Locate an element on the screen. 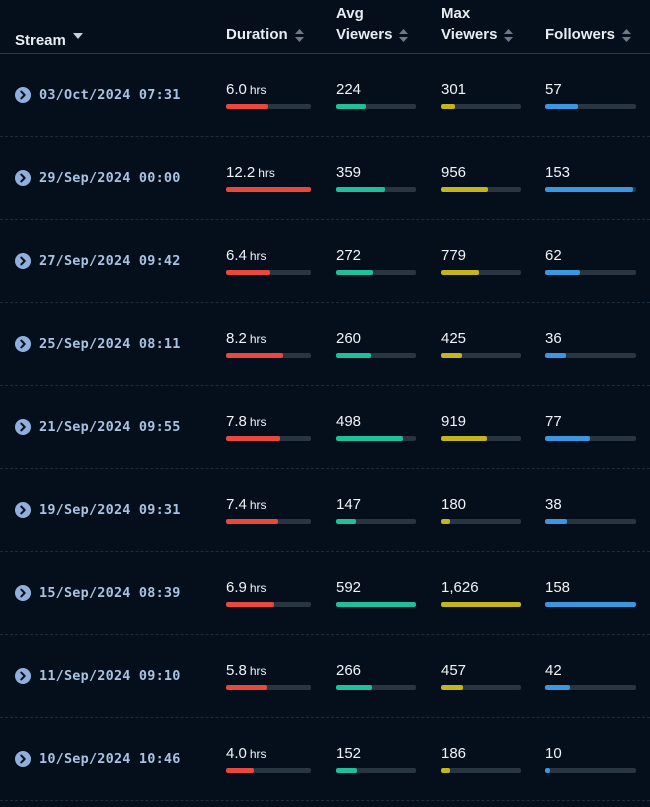  max-viewers-cell: 186 is located at coordinates (481, 759).